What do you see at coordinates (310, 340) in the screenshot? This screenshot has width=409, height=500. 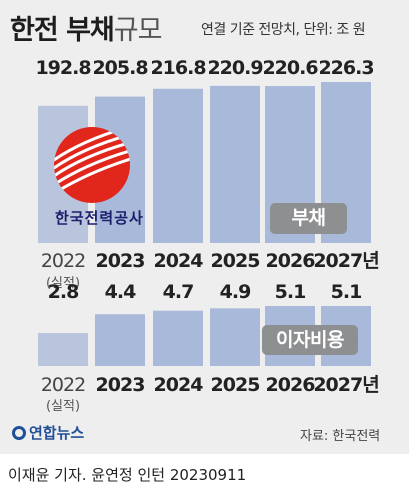 I see `interest-series-tag: 이자비용` at bounding box center [310, 340].